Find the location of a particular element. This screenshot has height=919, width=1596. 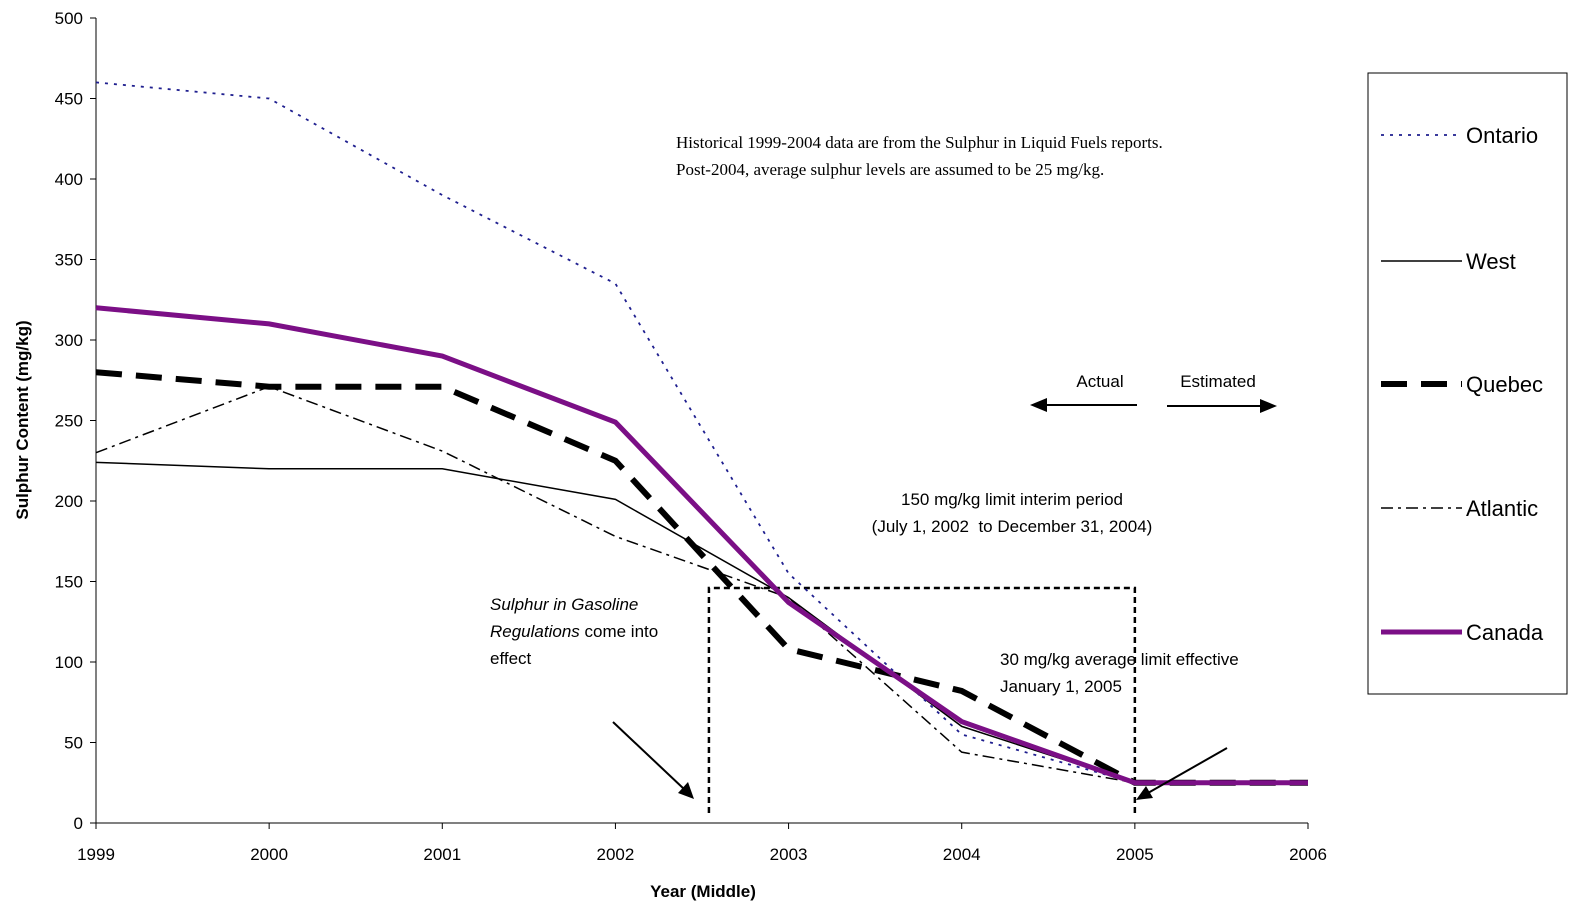

y-tick-label: 100 is located at coordinates (69, 662).